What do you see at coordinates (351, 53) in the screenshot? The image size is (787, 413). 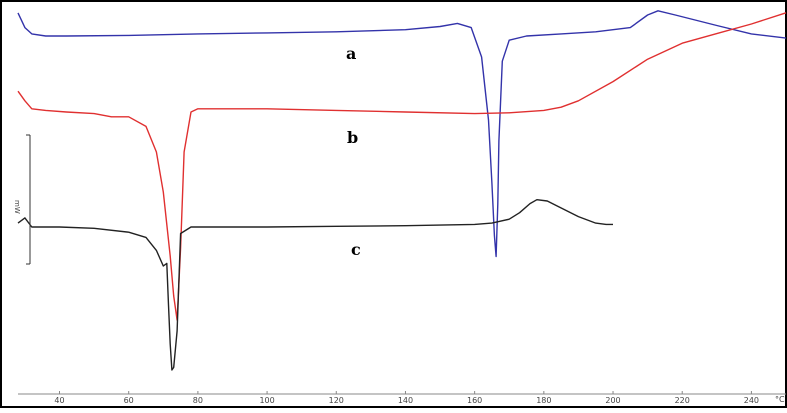 I see `curve-label-a: a` at bounding box center [351, 53].